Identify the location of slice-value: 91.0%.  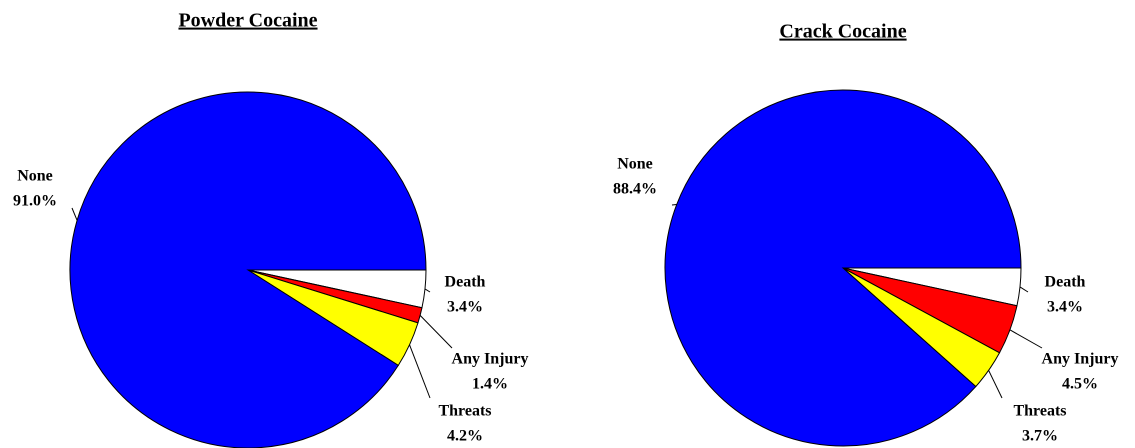
(35, 201).